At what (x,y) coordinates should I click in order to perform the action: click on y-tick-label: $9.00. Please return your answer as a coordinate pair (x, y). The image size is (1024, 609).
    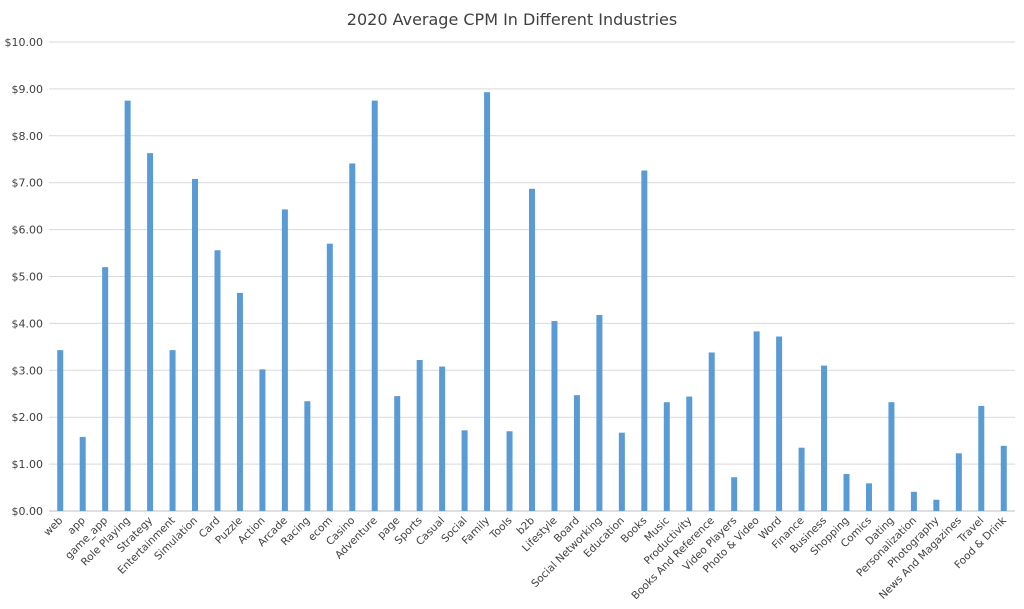
    Looking at the image, I should click on (28, 89).